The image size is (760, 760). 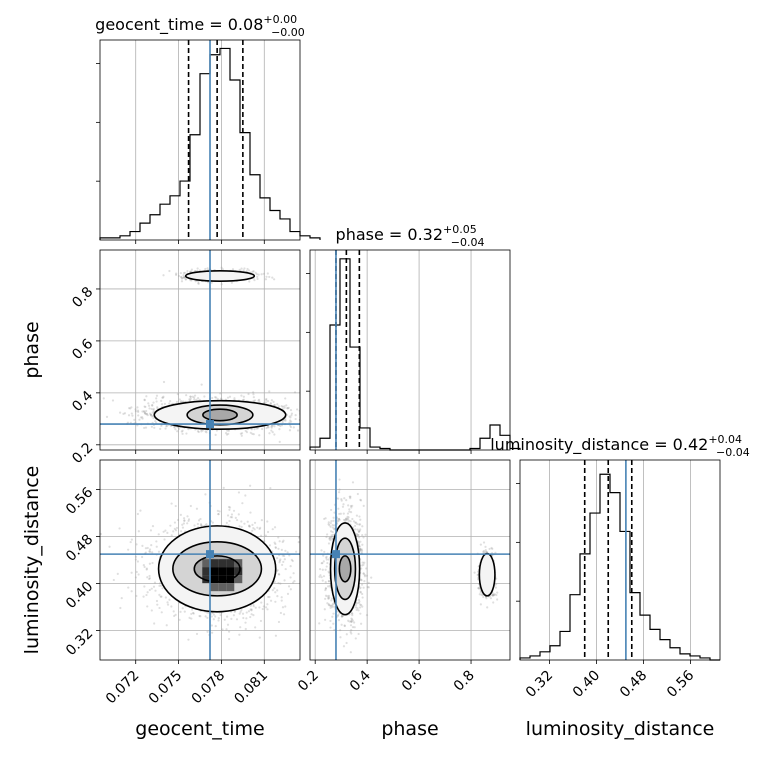 What do you see at coordinates (32, 349) in the screenshot?
I see `y-axis-label-phase: phase` at bounding box center [32, 349].